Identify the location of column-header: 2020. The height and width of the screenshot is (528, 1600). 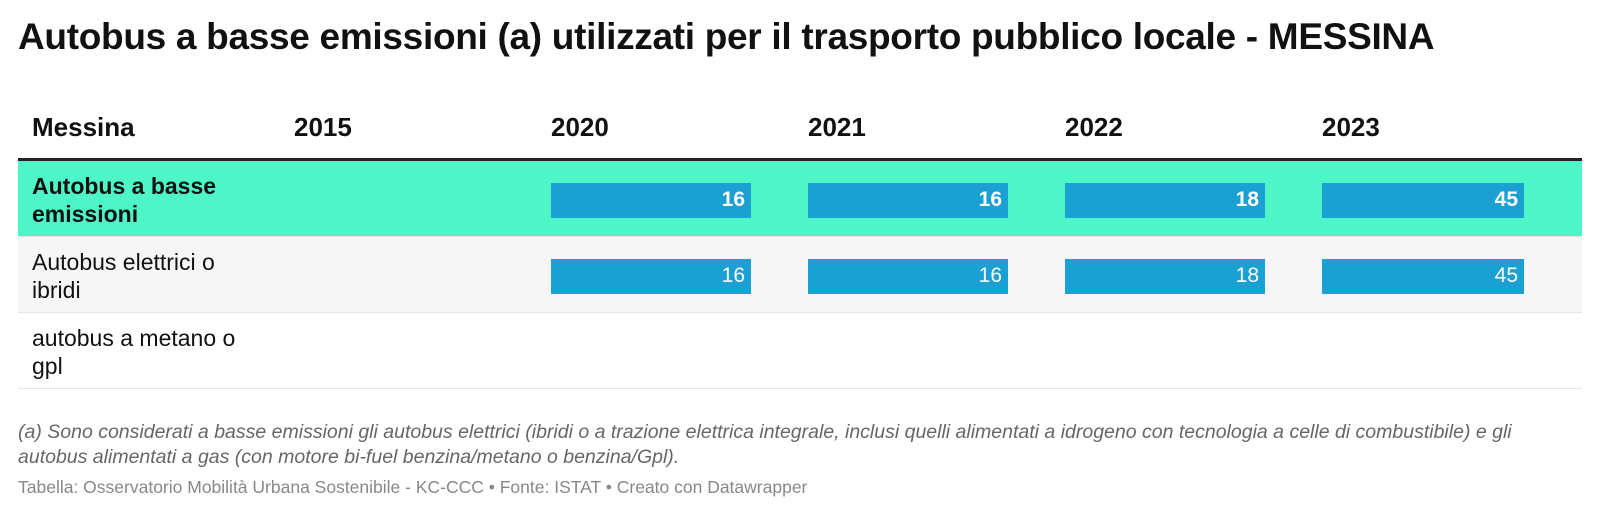
(580, 127).